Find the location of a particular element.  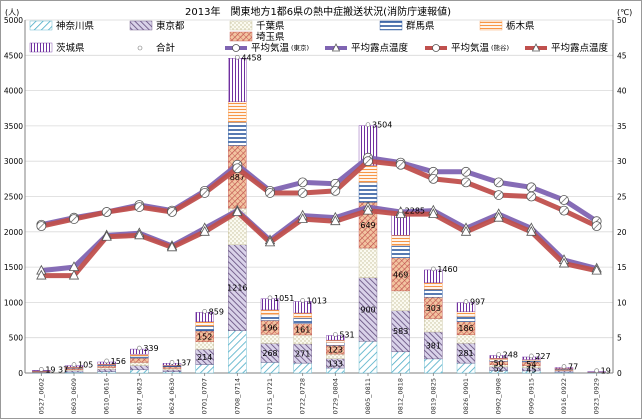

legend-marker-circle is located at coordinates (436, 48).